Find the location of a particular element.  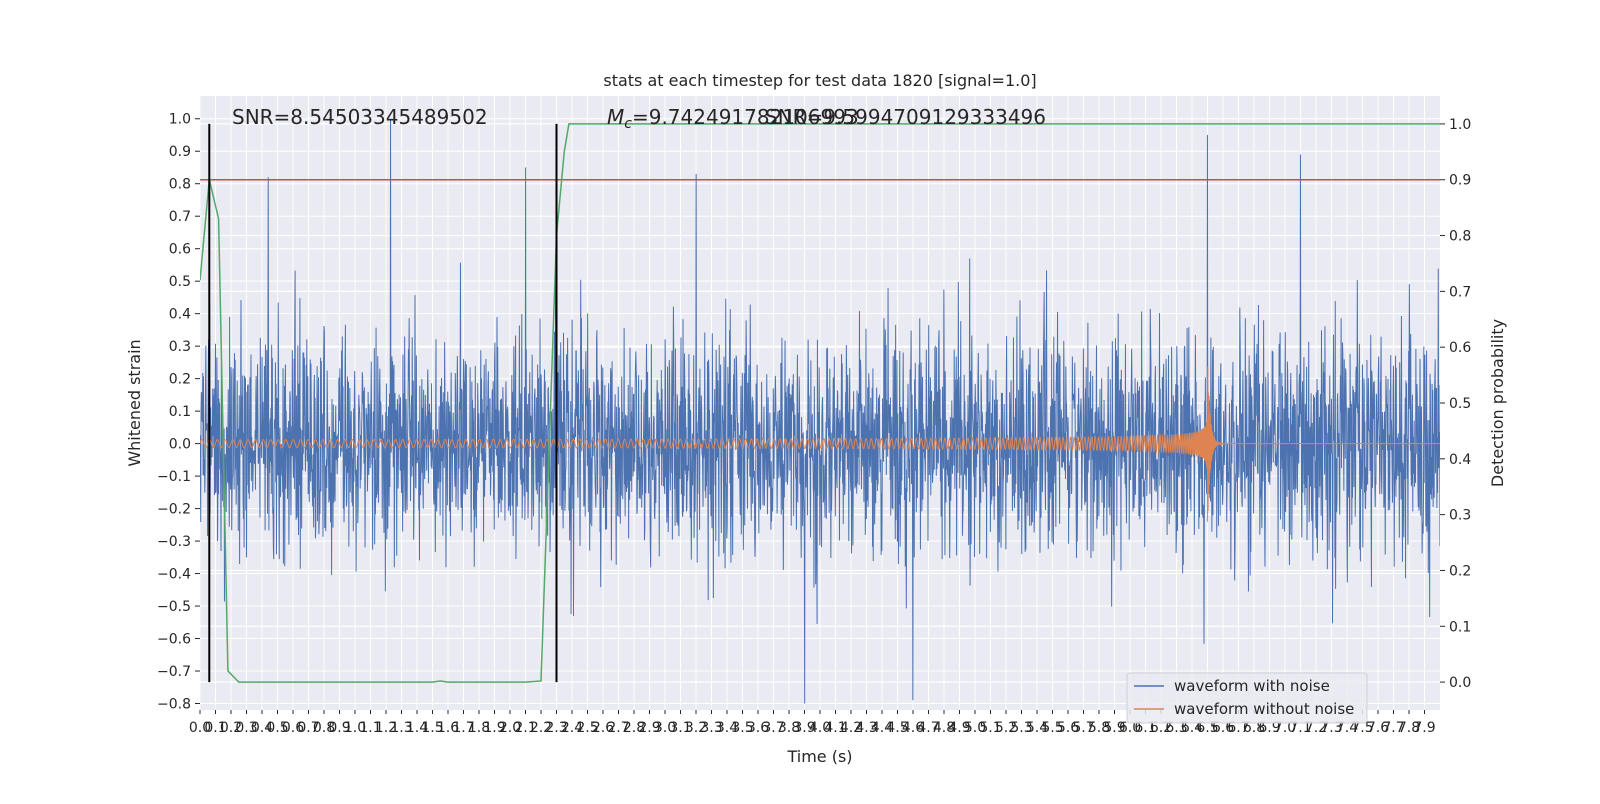

x-tick-label: 5.1 is located at coordinates (990, 728).